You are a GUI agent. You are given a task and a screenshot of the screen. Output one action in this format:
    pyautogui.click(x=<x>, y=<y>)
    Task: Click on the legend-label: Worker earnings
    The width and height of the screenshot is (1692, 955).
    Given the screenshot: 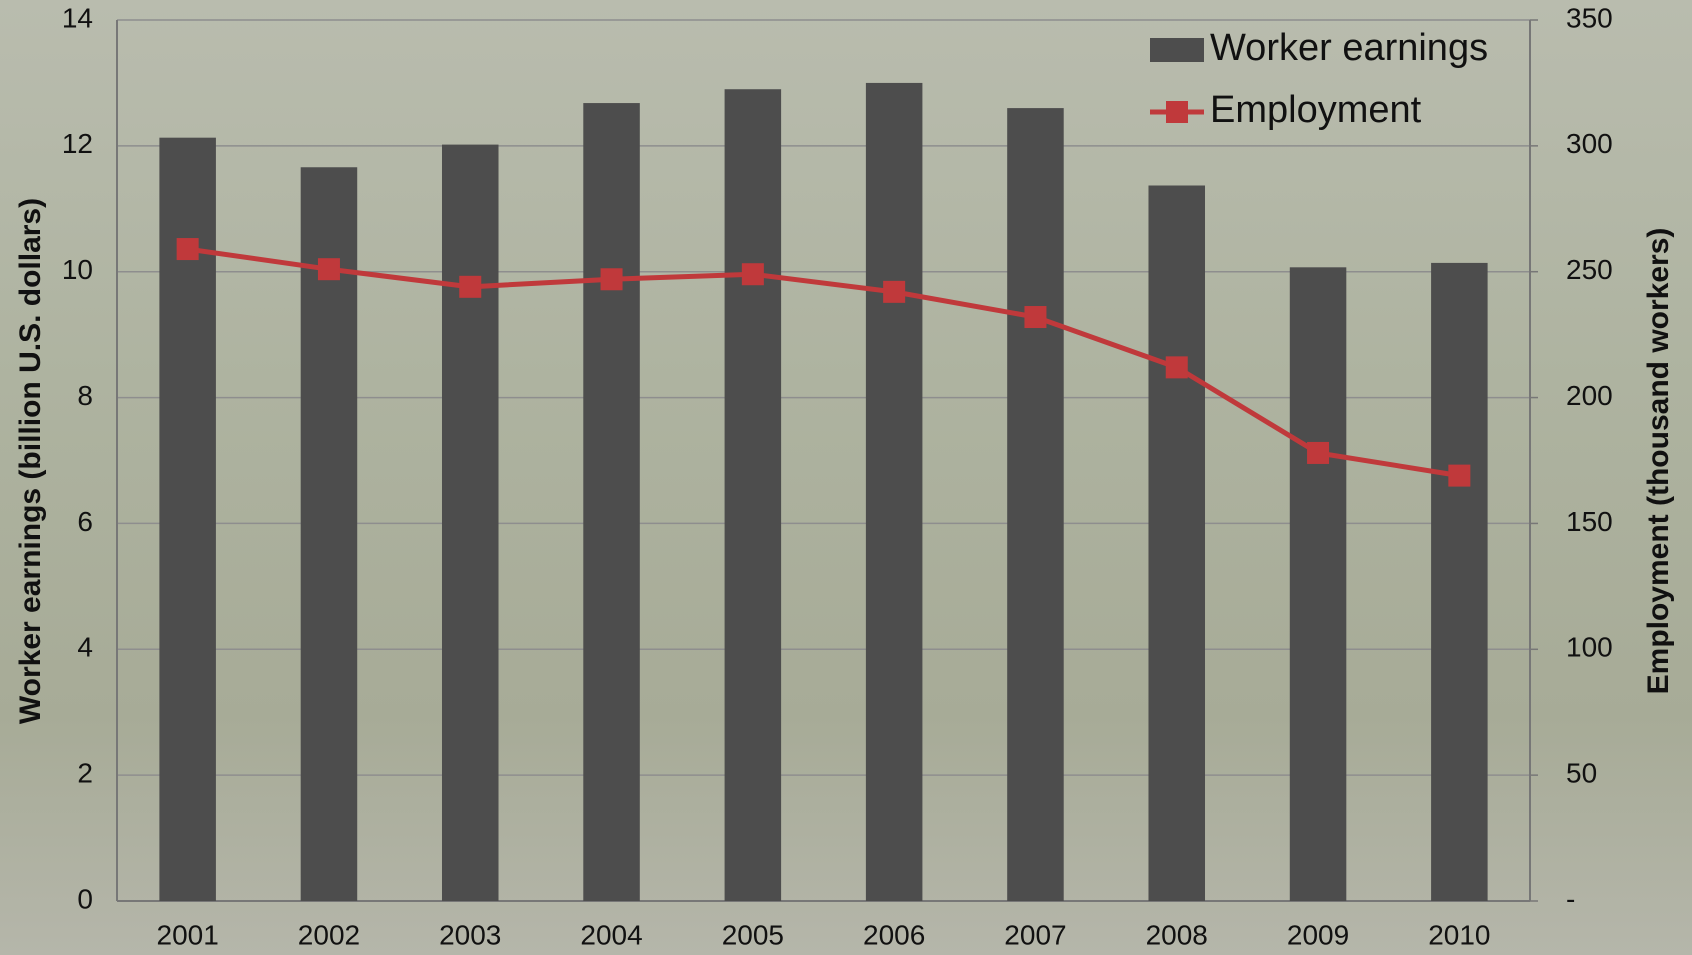 What is the action you would take?
    pyautogui.click(x=1349, y=48)
    